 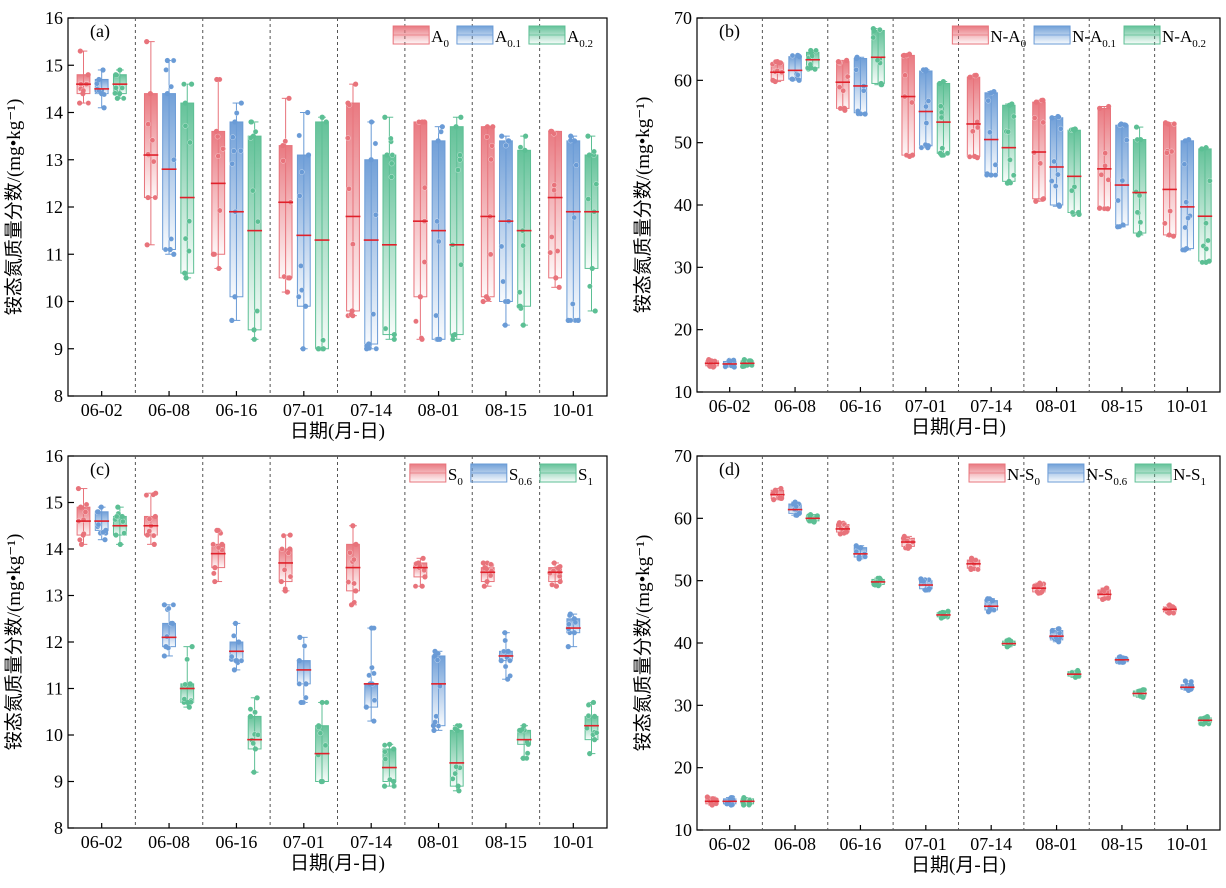 What do you see at coordinates (506, 842) in the screenshot?
I see `panel-c-x-tick-label: 08-15` at bounding box center [506, 842].